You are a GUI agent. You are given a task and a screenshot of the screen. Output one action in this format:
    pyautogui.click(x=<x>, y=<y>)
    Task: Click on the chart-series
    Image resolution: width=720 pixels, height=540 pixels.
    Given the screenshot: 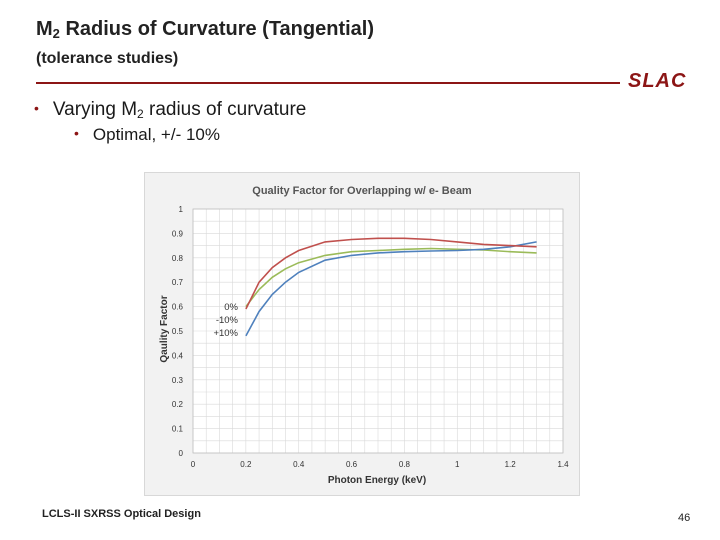 What is the action you would take?
    pyautogui.click(x=391, y=287)
    